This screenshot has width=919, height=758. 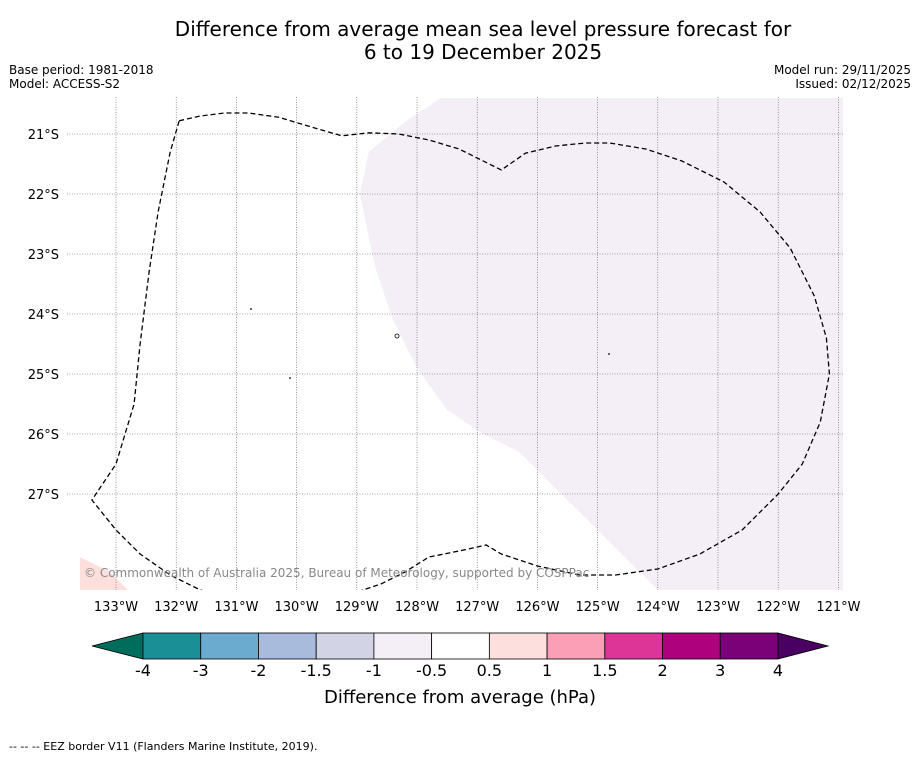 What do you see at coordinates (431, 670) in the screenshot?
I see `colorbar-tick-label: -0.5` at bounding box center [431, 670].